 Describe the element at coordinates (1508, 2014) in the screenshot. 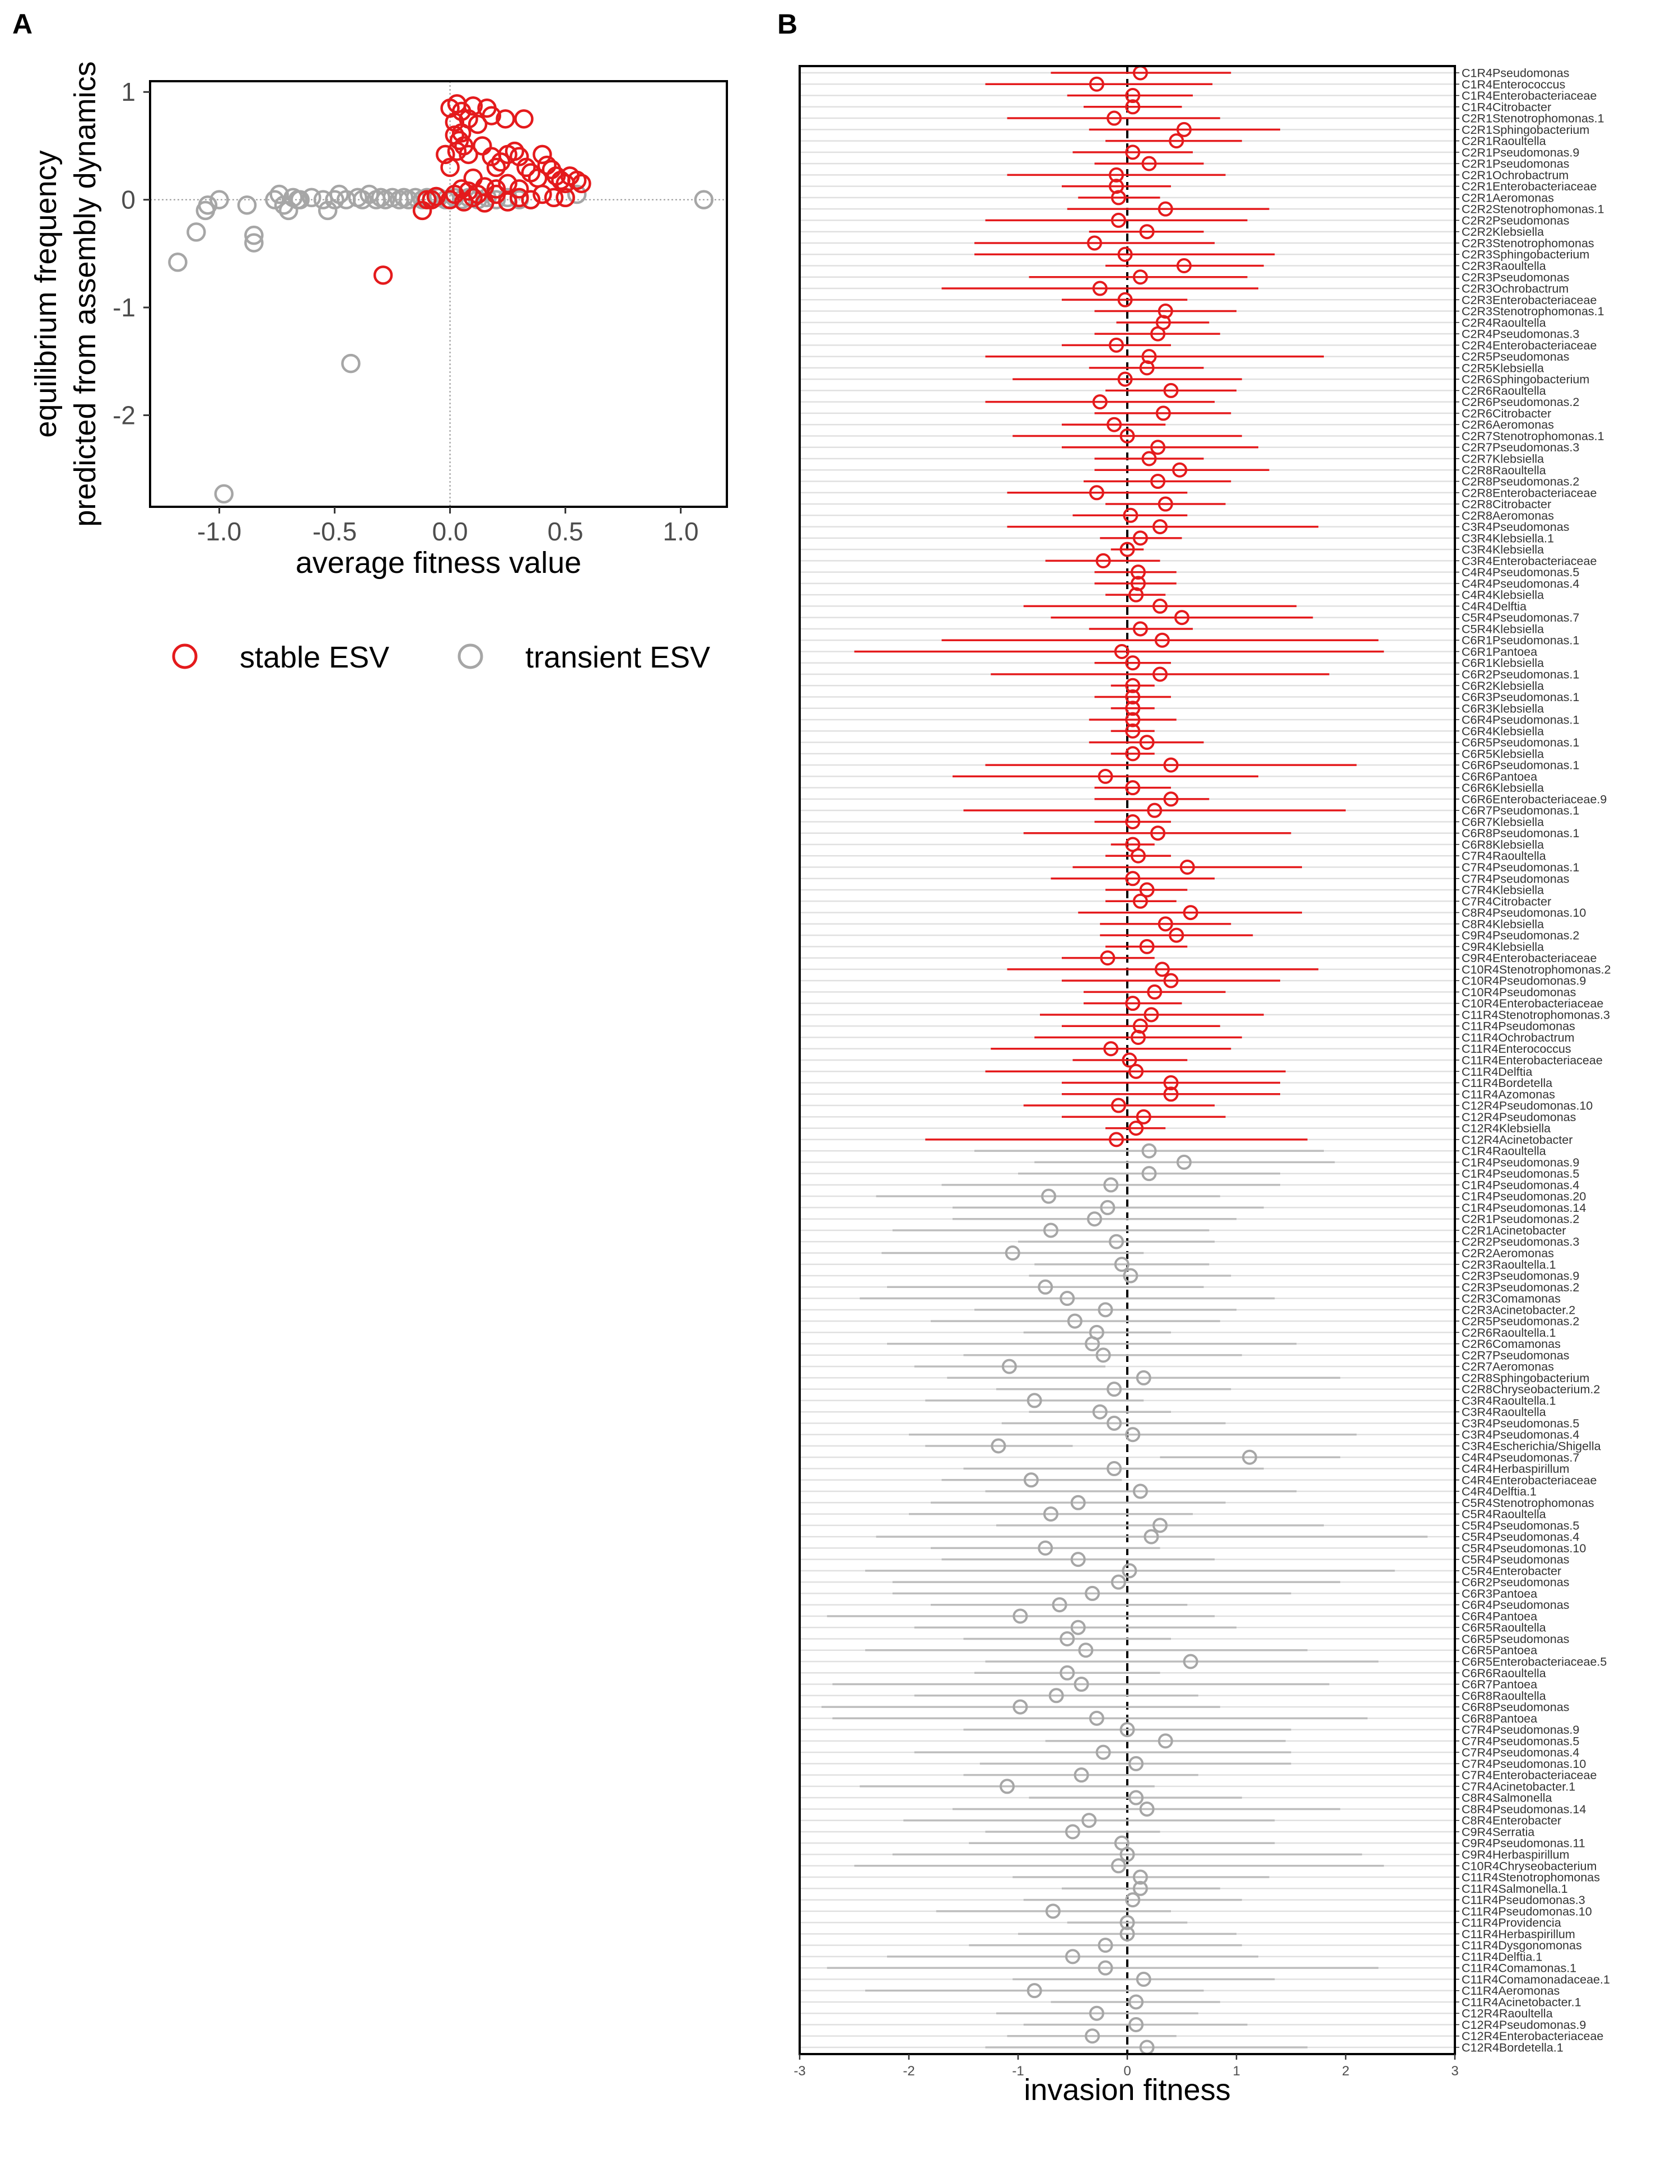

I see `esv-label: C12R4Raoultella` at that location.